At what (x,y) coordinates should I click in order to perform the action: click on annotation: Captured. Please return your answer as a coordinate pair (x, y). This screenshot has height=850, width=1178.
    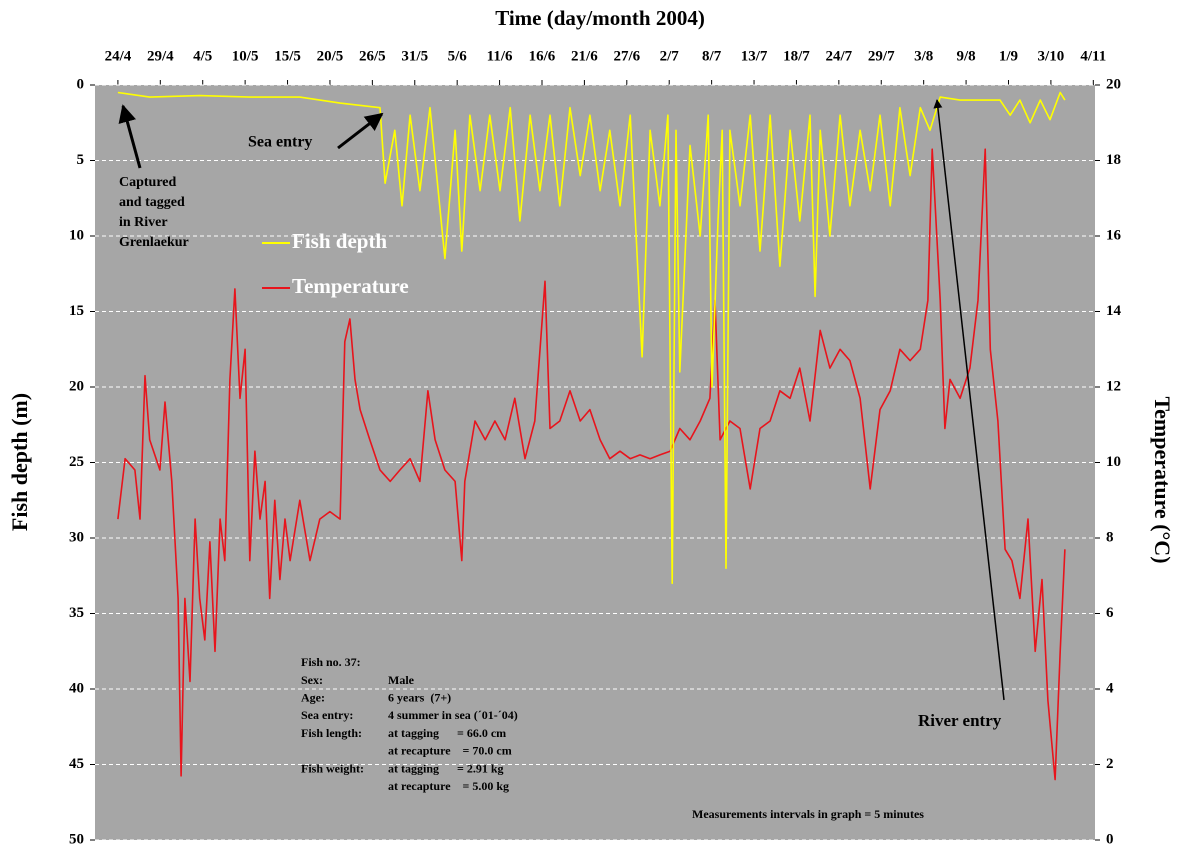
    Looking at the image, I should click on (148, 182).